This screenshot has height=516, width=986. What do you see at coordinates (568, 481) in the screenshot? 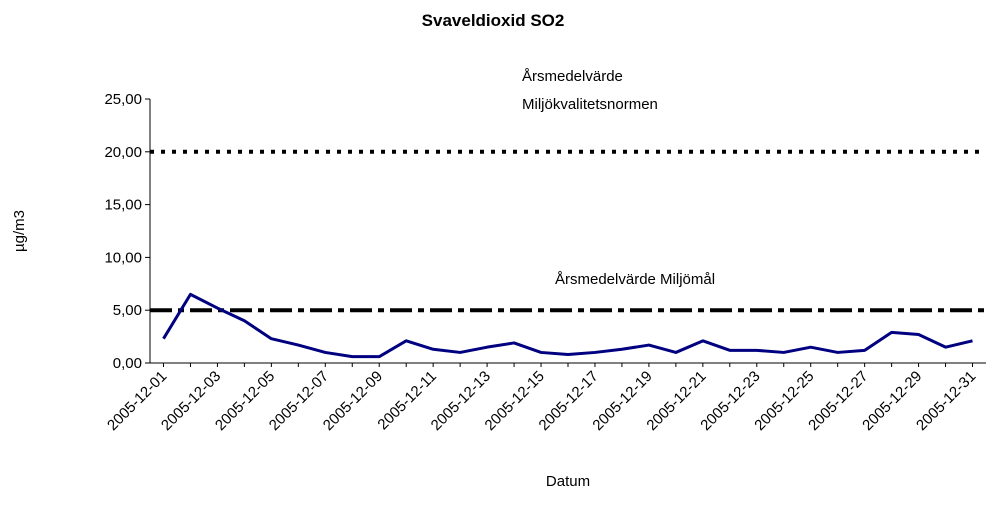
I see `x-axis-label: Datum` at bounding box center [568, 481].